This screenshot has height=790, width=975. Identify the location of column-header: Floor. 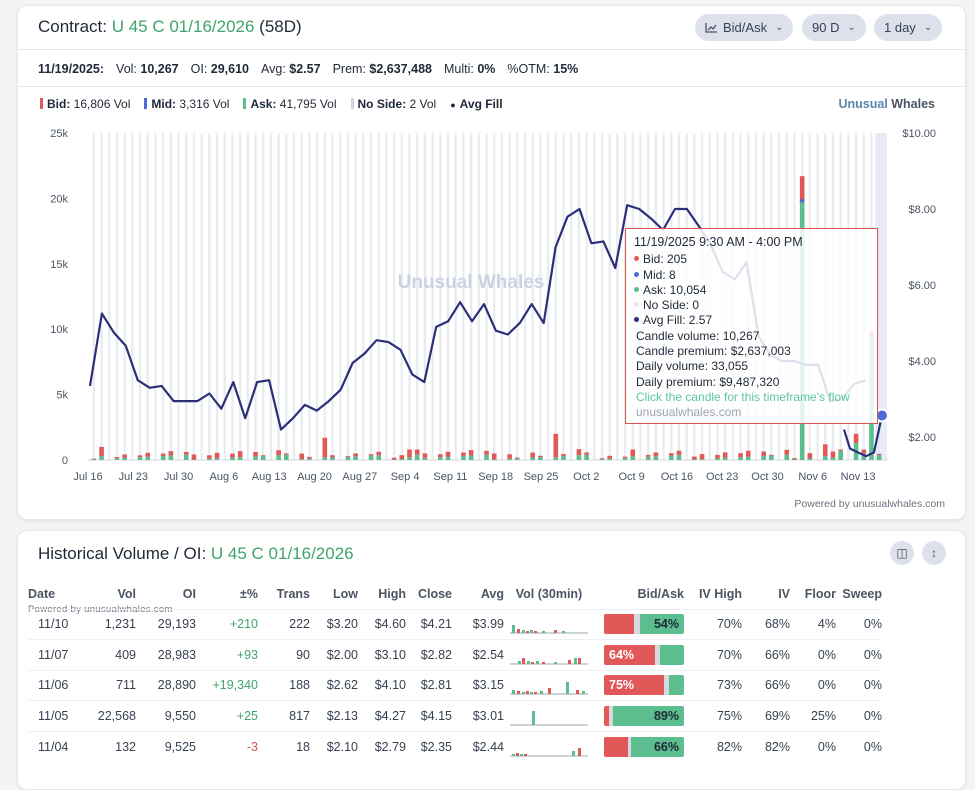
(820, 593).